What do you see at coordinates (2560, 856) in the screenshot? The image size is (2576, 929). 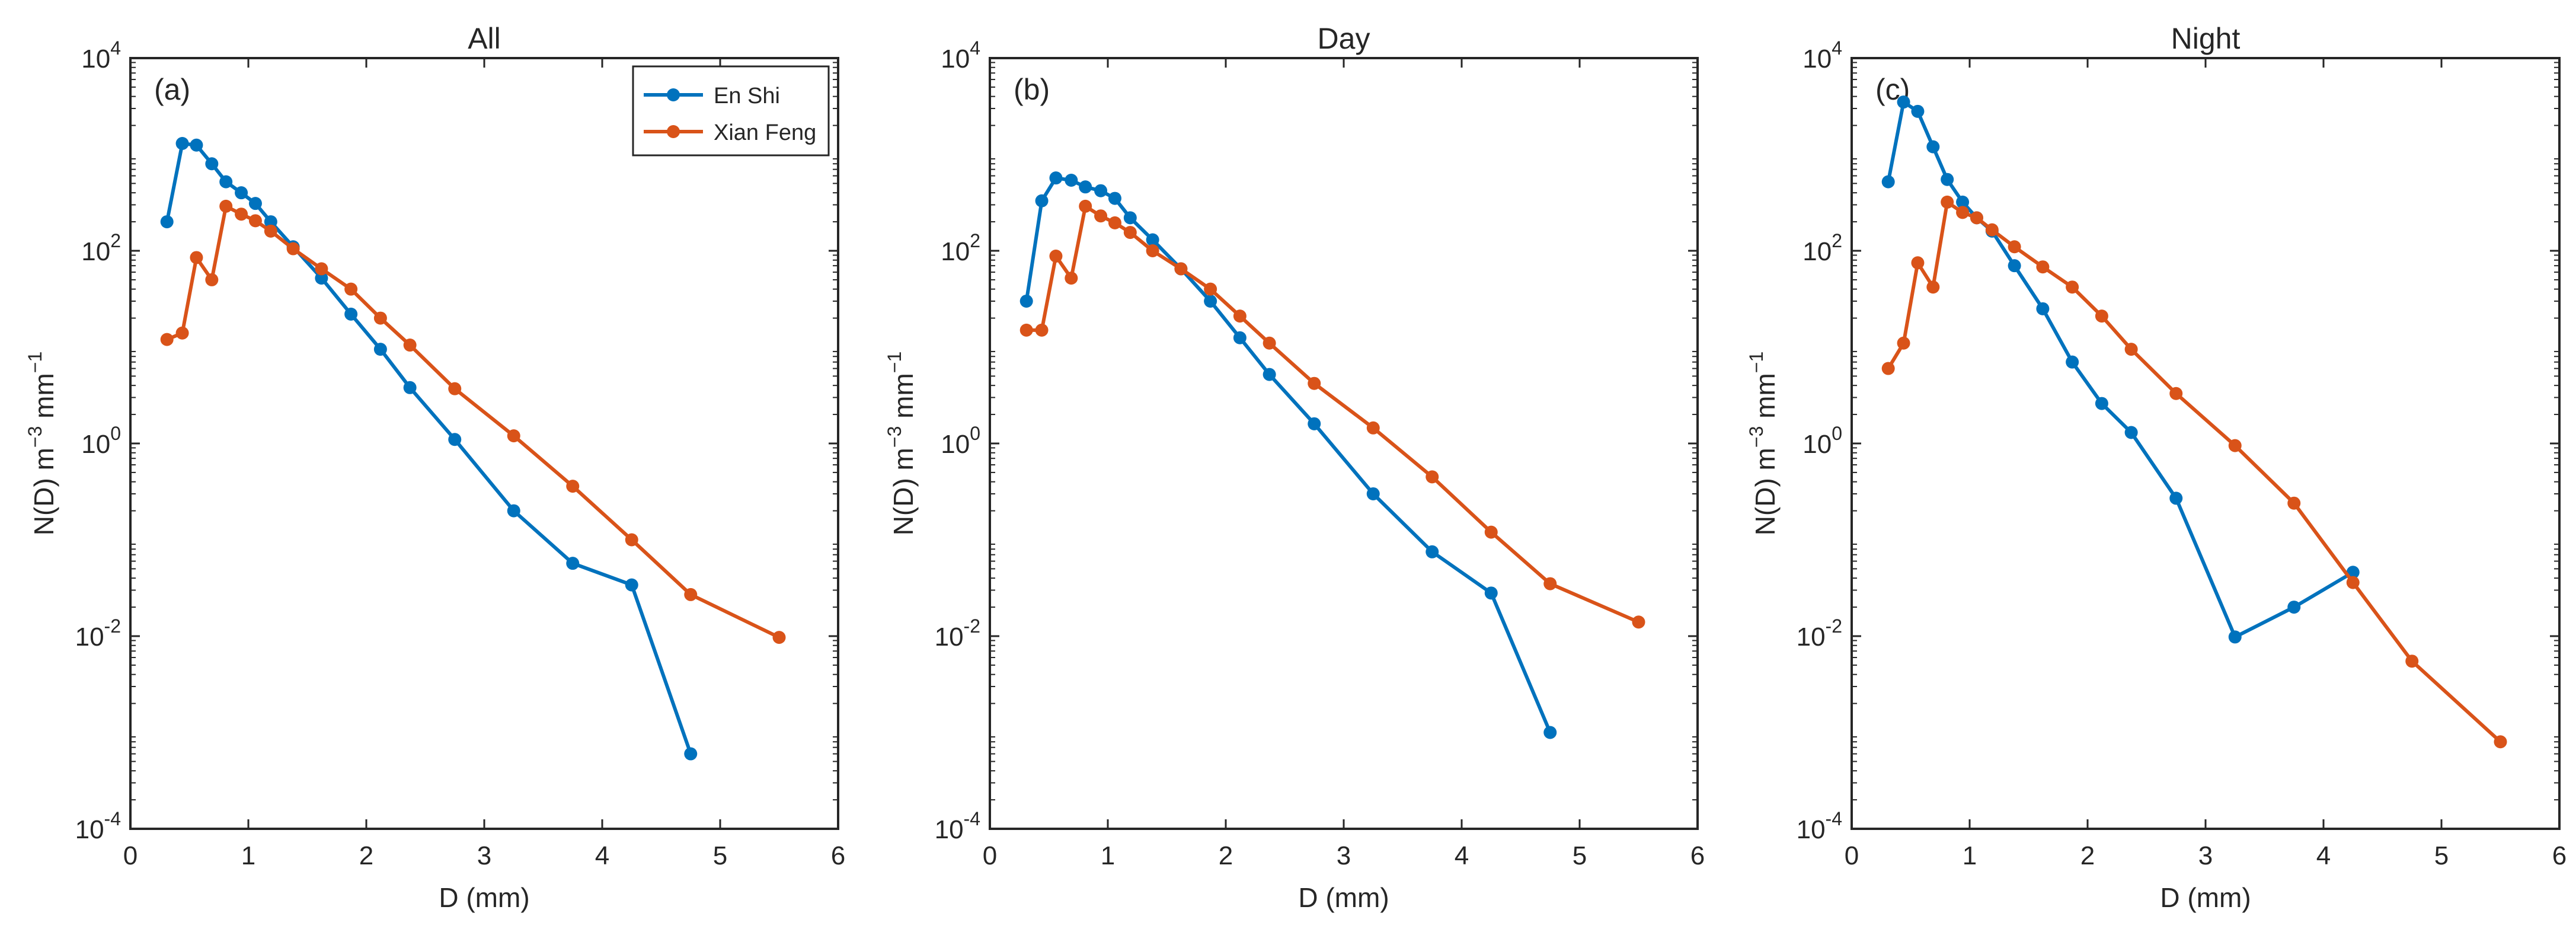 I see `x-tick-label: 6` at bounding box center [2560, 856].